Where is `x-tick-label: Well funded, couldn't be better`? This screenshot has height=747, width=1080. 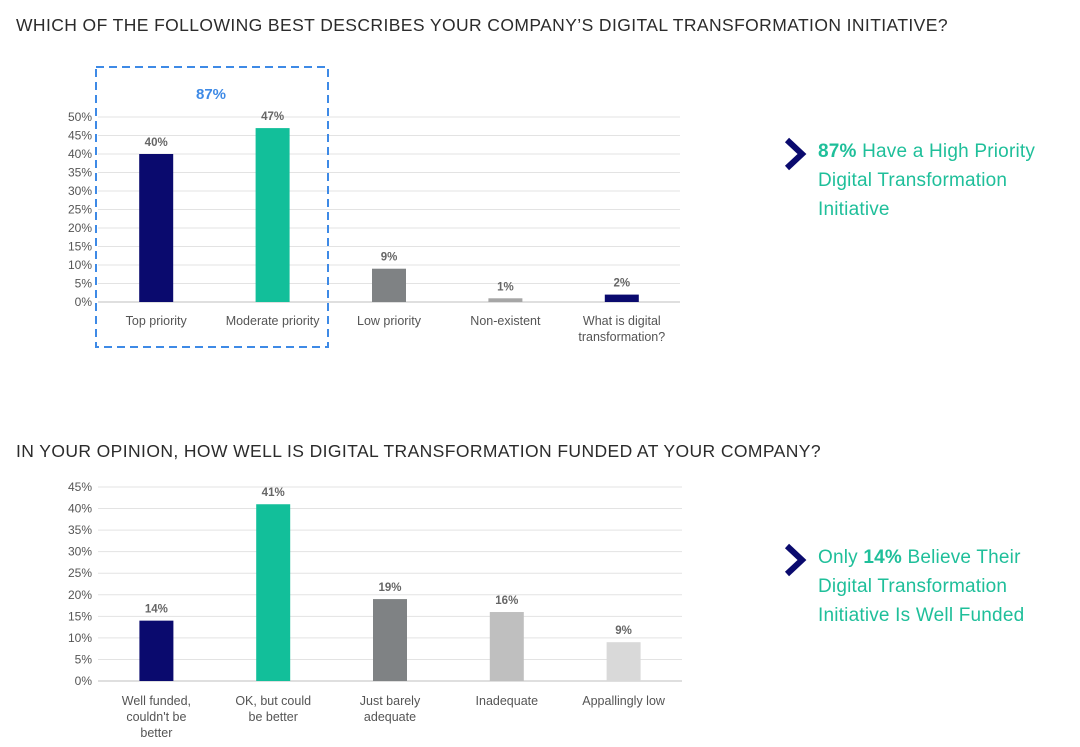
x-tick-label: Well funded, couldn't be better is located at coordinates (156, 717).